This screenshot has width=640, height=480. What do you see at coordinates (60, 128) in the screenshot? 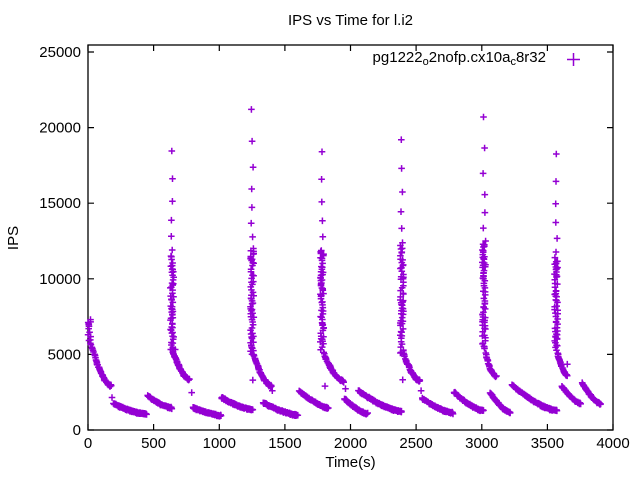
I see `y-tick-label: 20000` at bounding box center [60, 128].